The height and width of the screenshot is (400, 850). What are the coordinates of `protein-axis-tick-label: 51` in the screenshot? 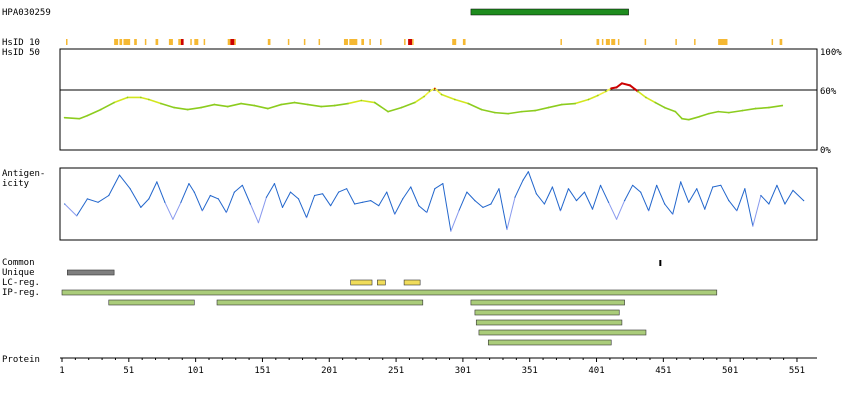 It's located at (128, 371).